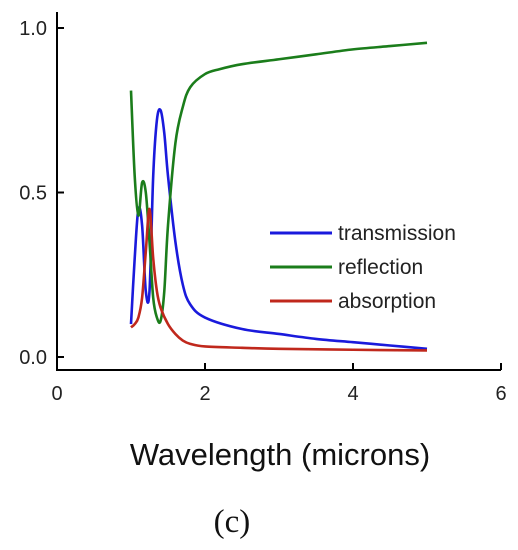  Describe the element at coordinates (204, 394) in the screenshot. I see `x-tick-label: 2` at that location.